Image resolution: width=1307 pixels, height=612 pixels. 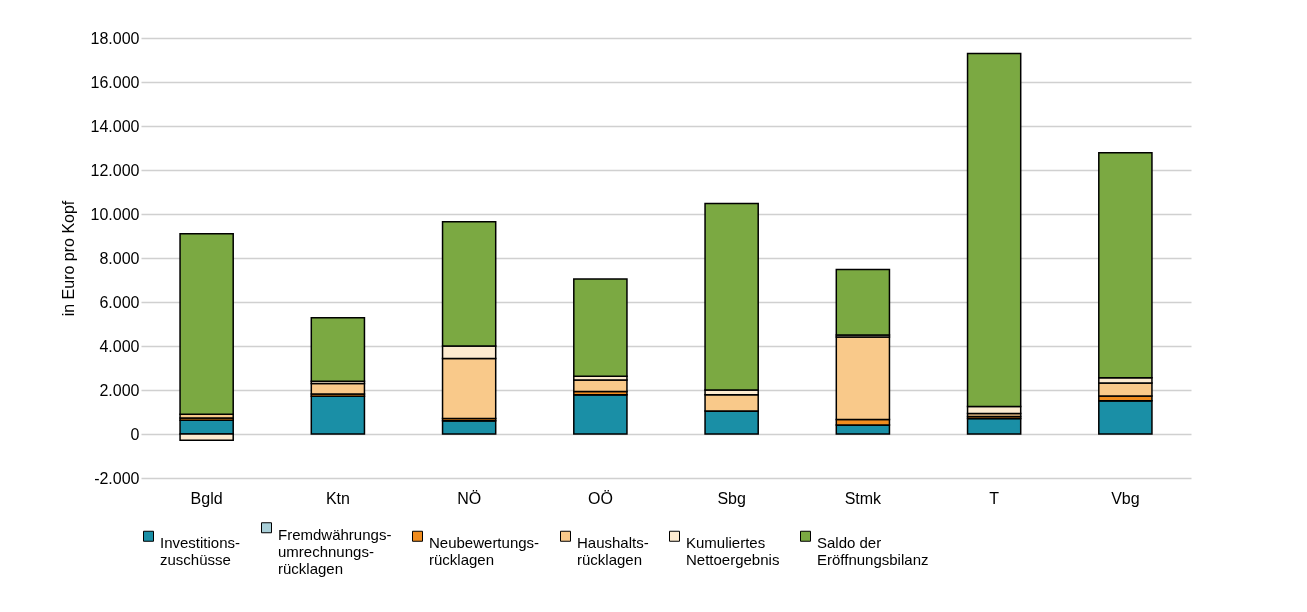 What do you see at coordinates (337, 498) in the screenshot?
I see `x-tick-label: Ktn` at bounding box center [337, 498].